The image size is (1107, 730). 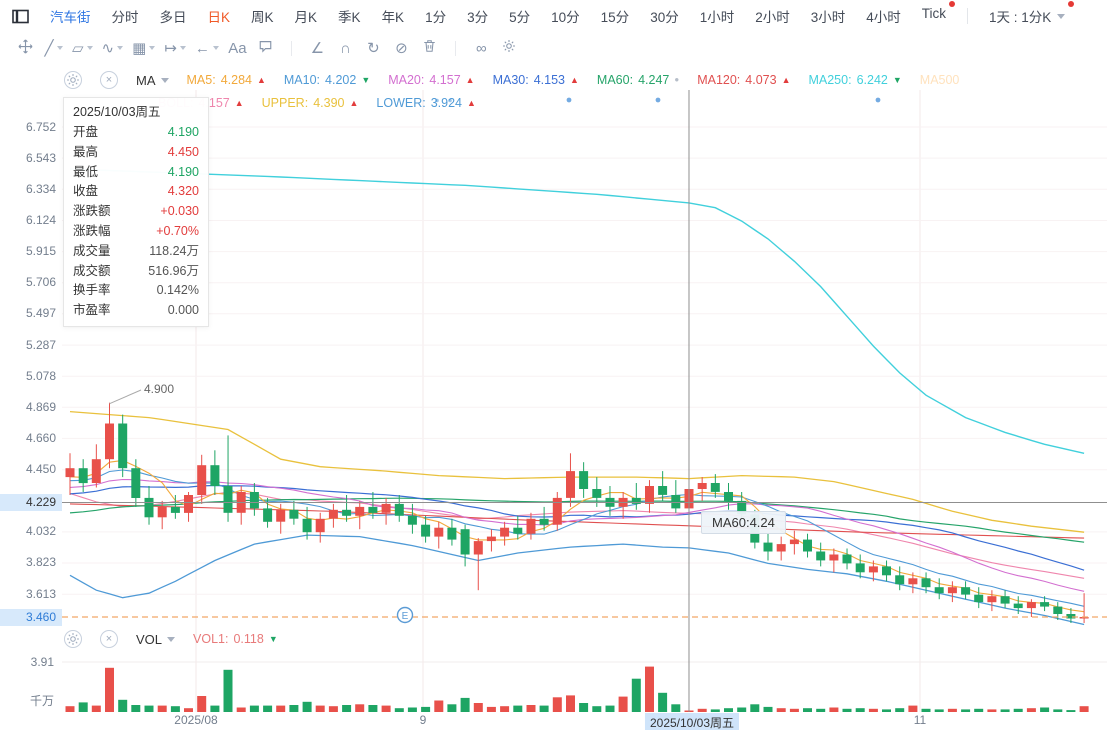 I want to click on vol-indicator-name: VOL, so click(x=156, y=639).